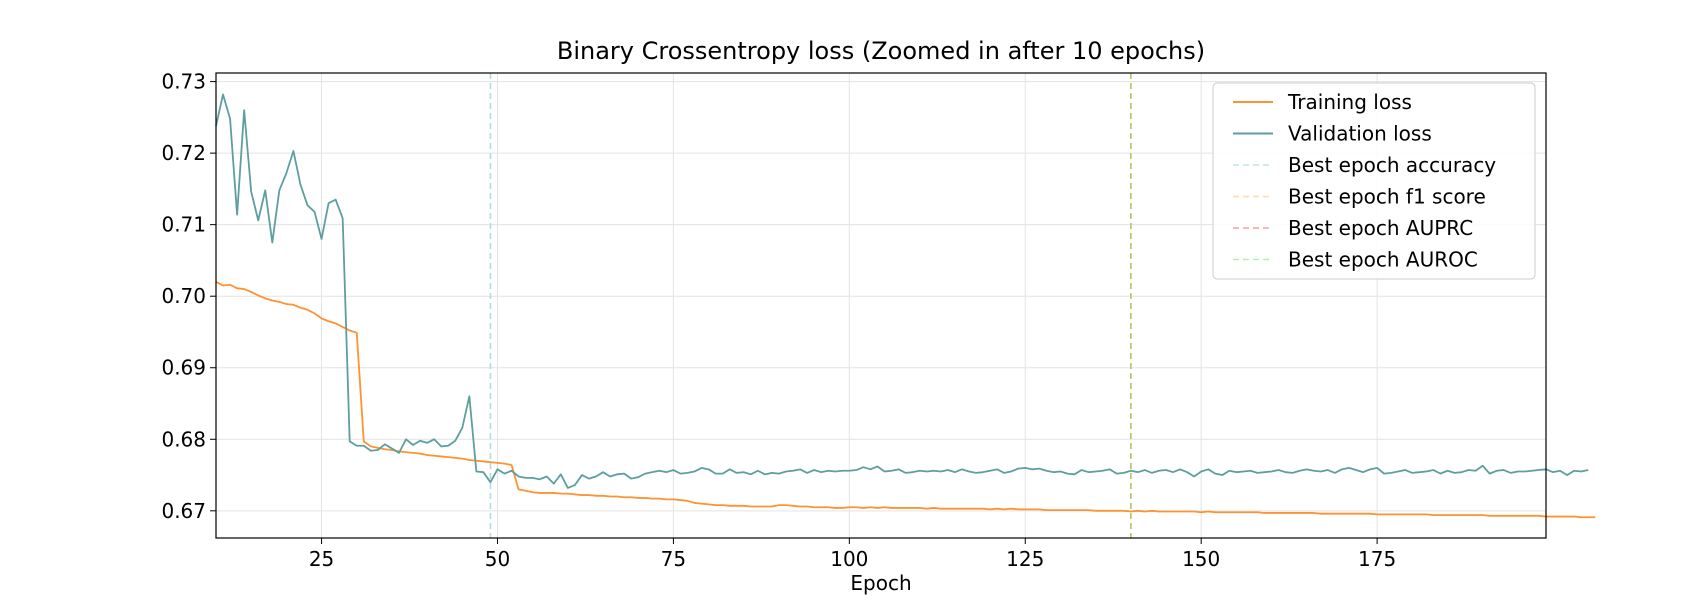  What do you see at coordinates (1383, 260) in the screenshot?
I see `legend-label: Best epoch AUROC` at bounding box center [1383, 260].